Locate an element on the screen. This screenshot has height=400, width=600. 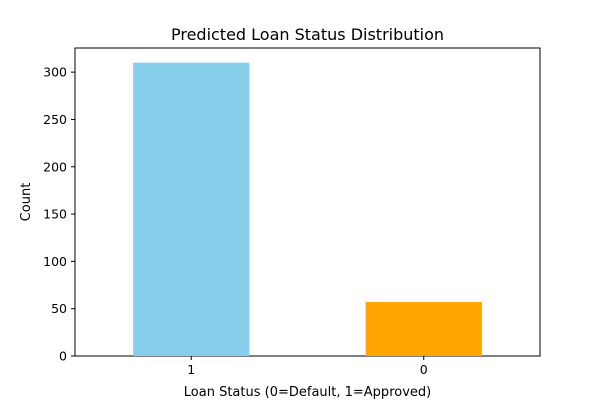
chart-title: Predicted Loan Status Distribution is located at coordinates (307, 34).